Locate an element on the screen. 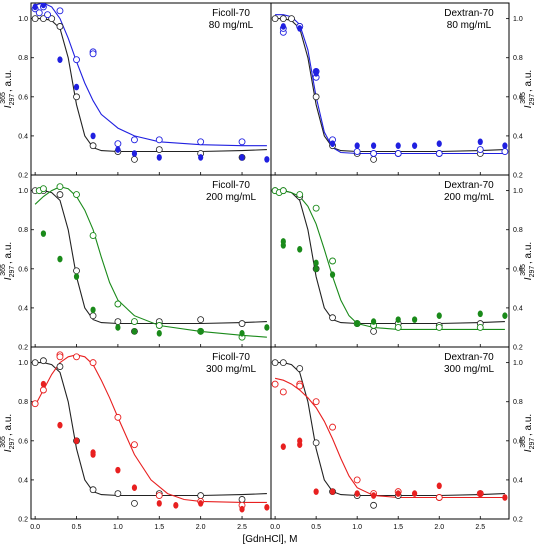 The width and height of the screenshot is (539, 550). panel-title-line2: 200 mg/mL is located at coordinates (469, 197).